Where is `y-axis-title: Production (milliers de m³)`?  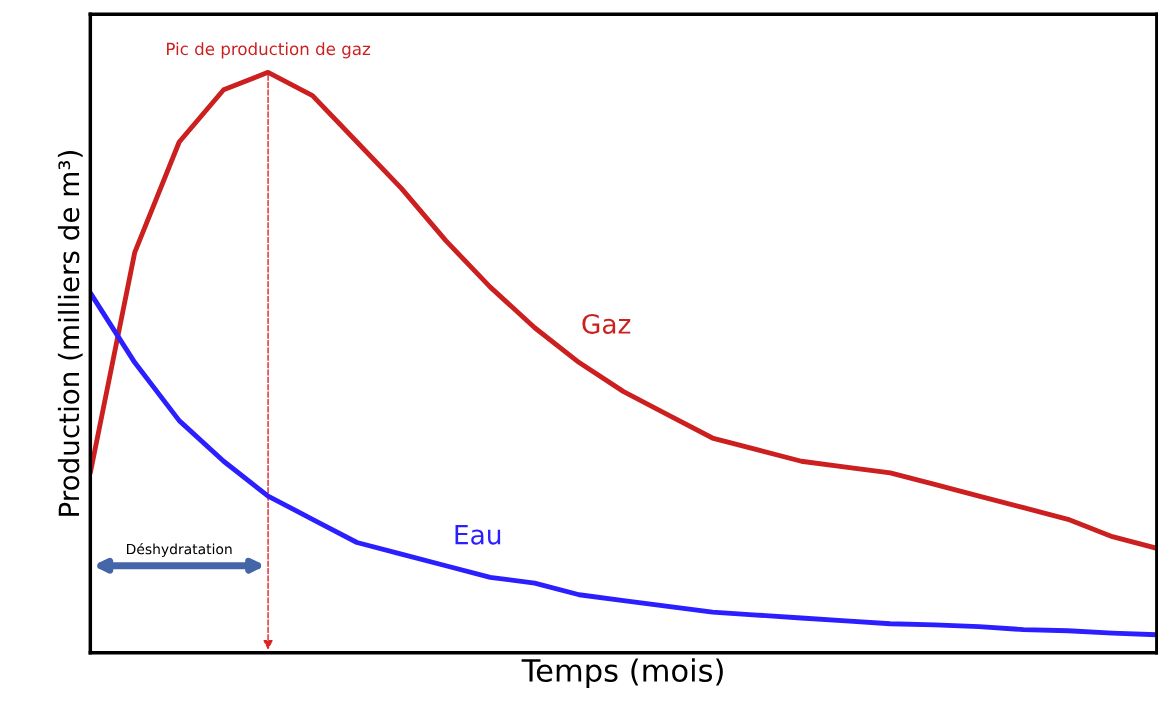 y-axis-title: Production (milliers de m³) is located at coordinates (70, 333).